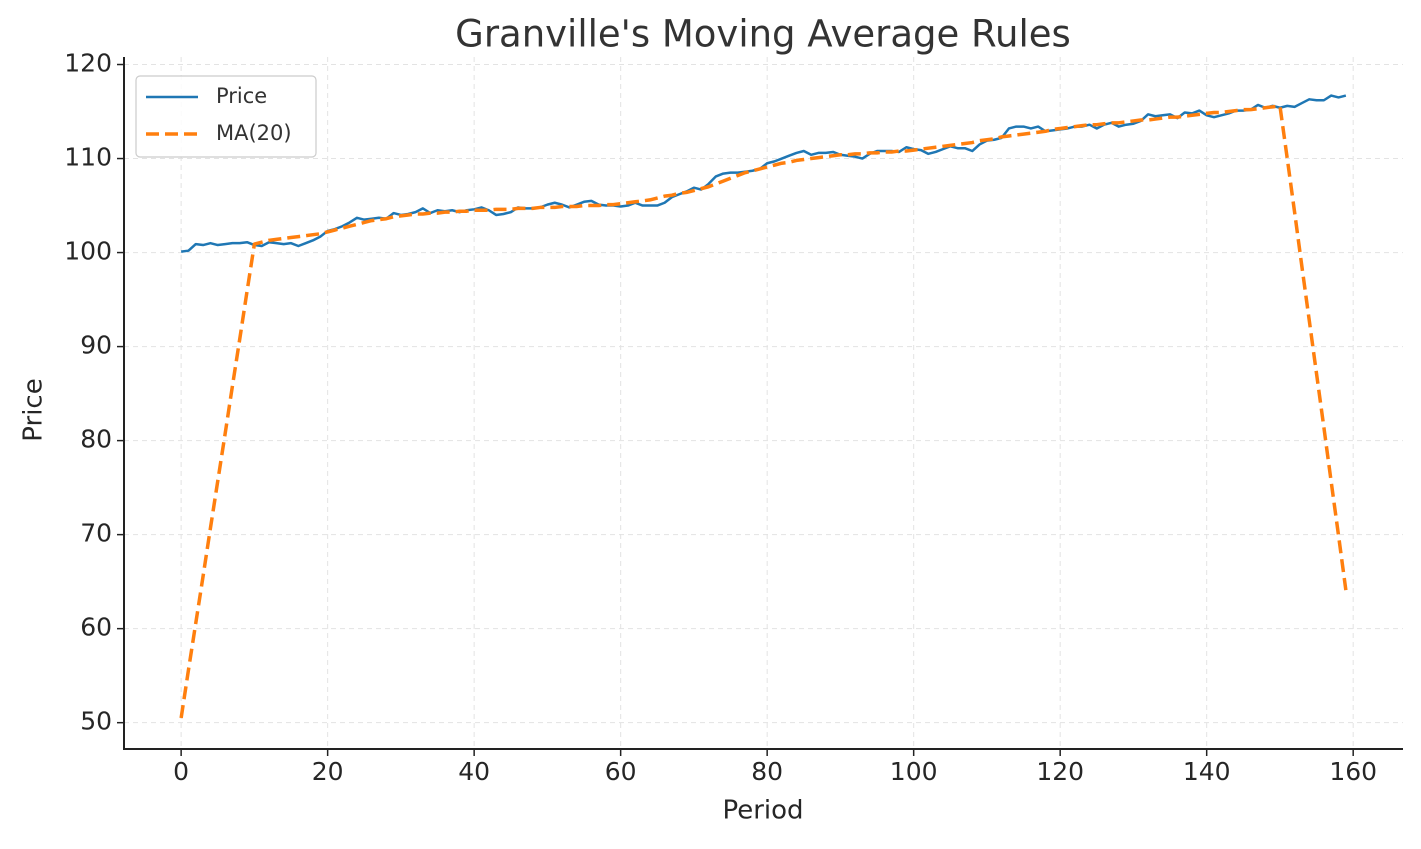 This screenshot has width=1421, height=849. I want to click on x-axis-label: Period, so click(762, 811).